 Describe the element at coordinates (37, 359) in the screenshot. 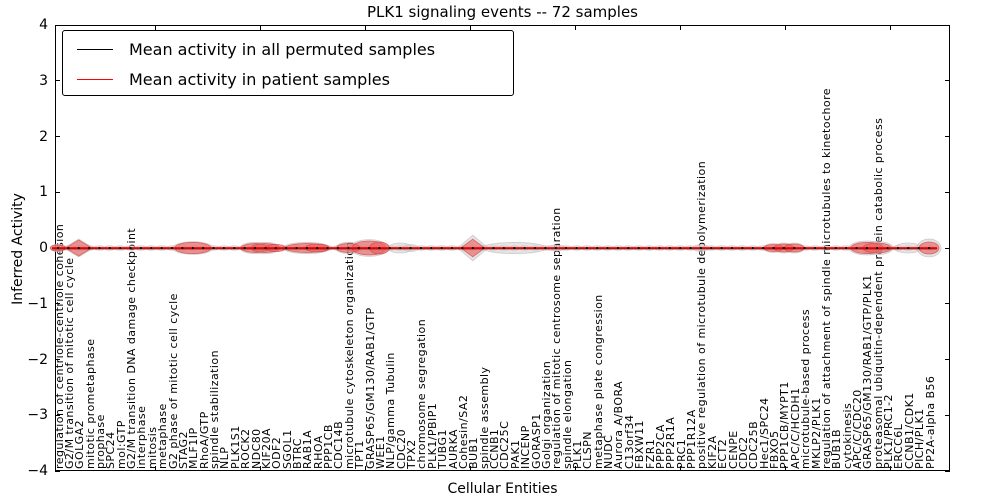

I see `y-tick-label: −2` at that location.